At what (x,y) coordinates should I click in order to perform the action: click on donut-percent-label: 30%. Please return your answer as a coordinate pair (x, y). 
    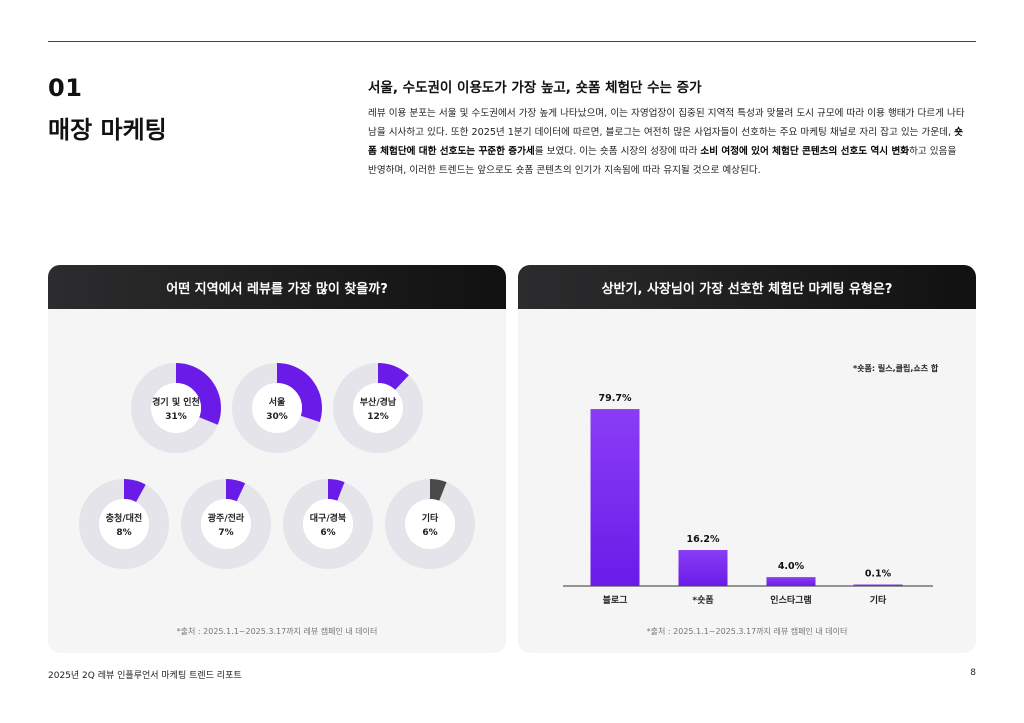
    Looking at the image, I should click on (277, 417).